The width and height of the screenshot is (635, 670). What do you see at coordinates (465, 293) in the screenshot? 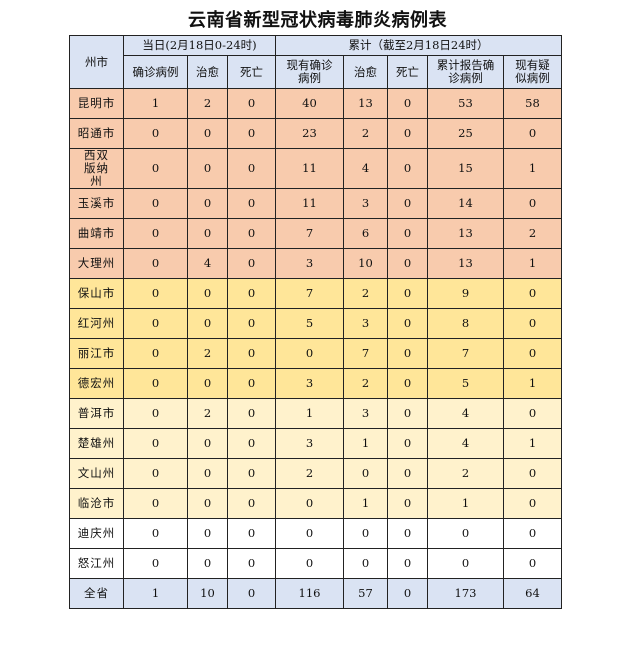
I see `cell-cum-reported: 9` at bounding box center [465, 293].